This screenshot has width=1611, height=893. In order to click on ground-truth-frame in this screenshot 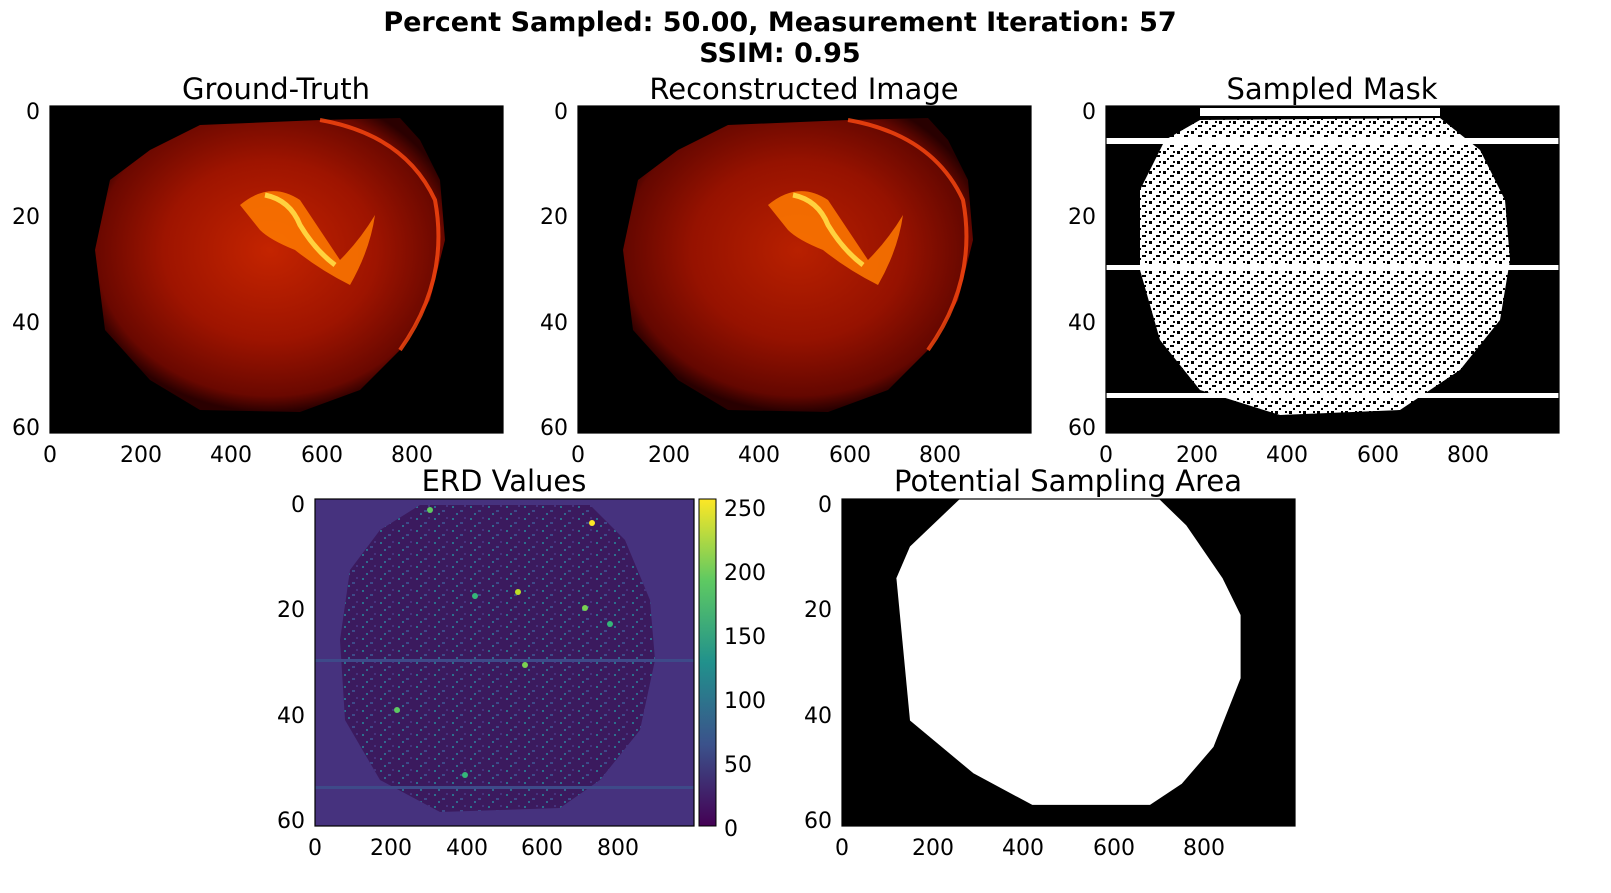, I will do `click(276, 269)`.